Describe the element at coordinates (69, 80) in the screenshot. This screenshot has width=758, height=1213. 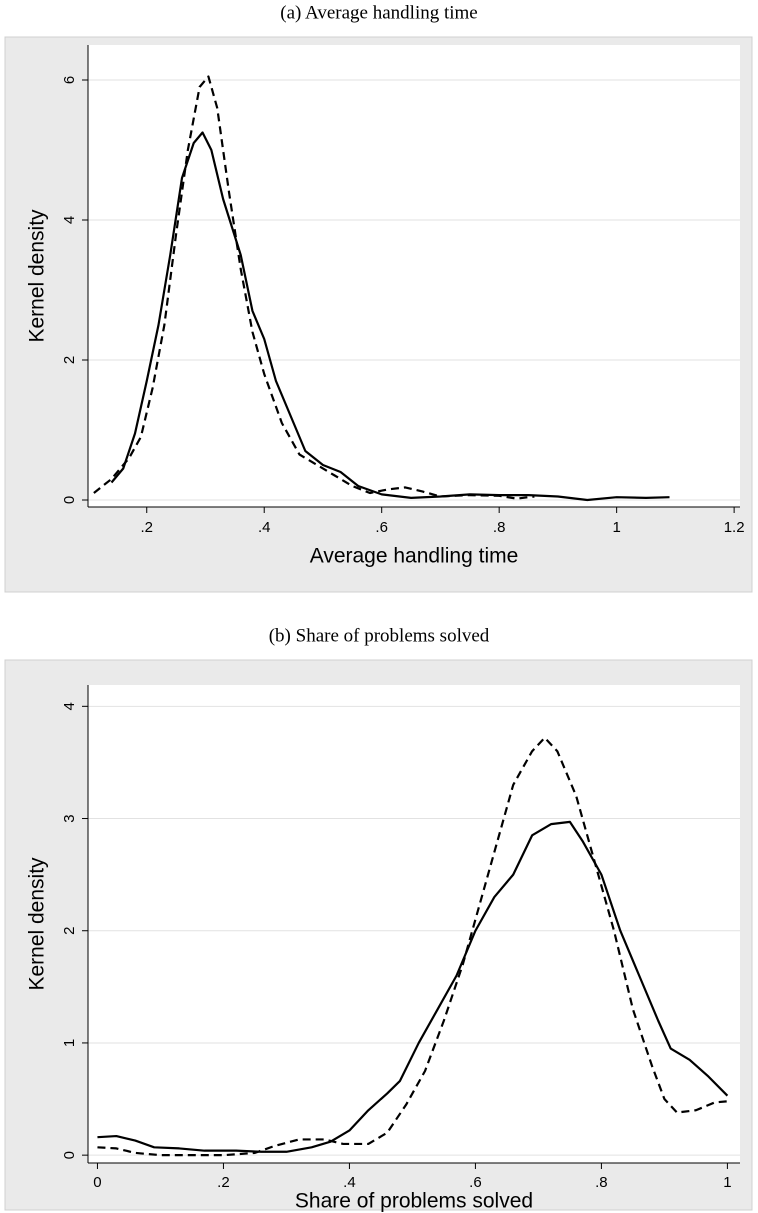
I see `y-tick-label: 6` at that location.